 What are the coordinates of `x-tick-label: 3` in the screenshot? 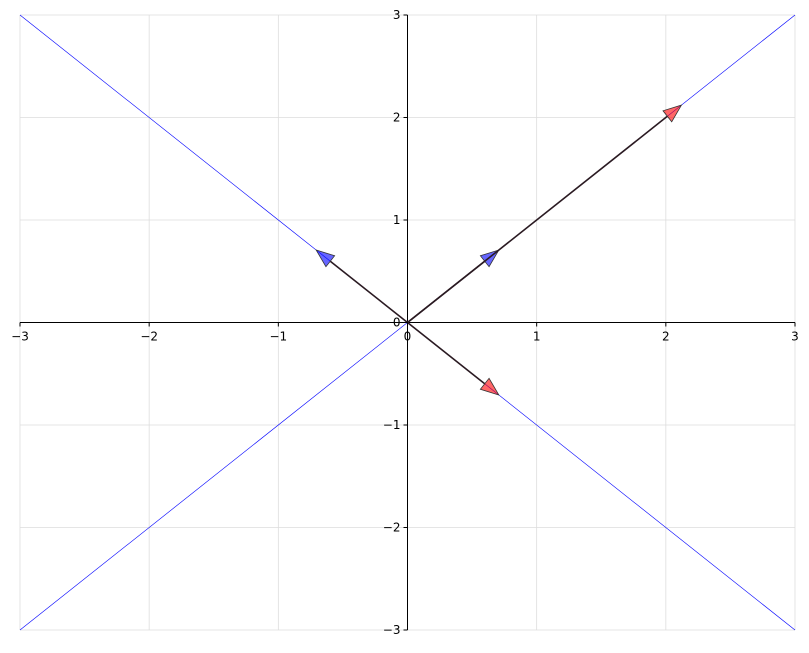 It's located at (795, 337).